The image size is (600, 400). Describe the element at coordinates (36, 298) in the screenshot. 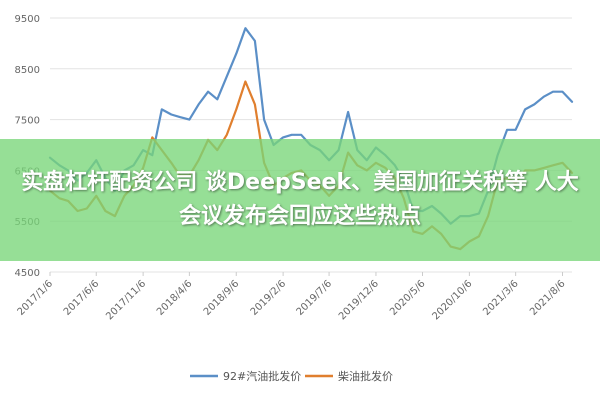

I see `x-tick-label: 2017/1/6` at that location.